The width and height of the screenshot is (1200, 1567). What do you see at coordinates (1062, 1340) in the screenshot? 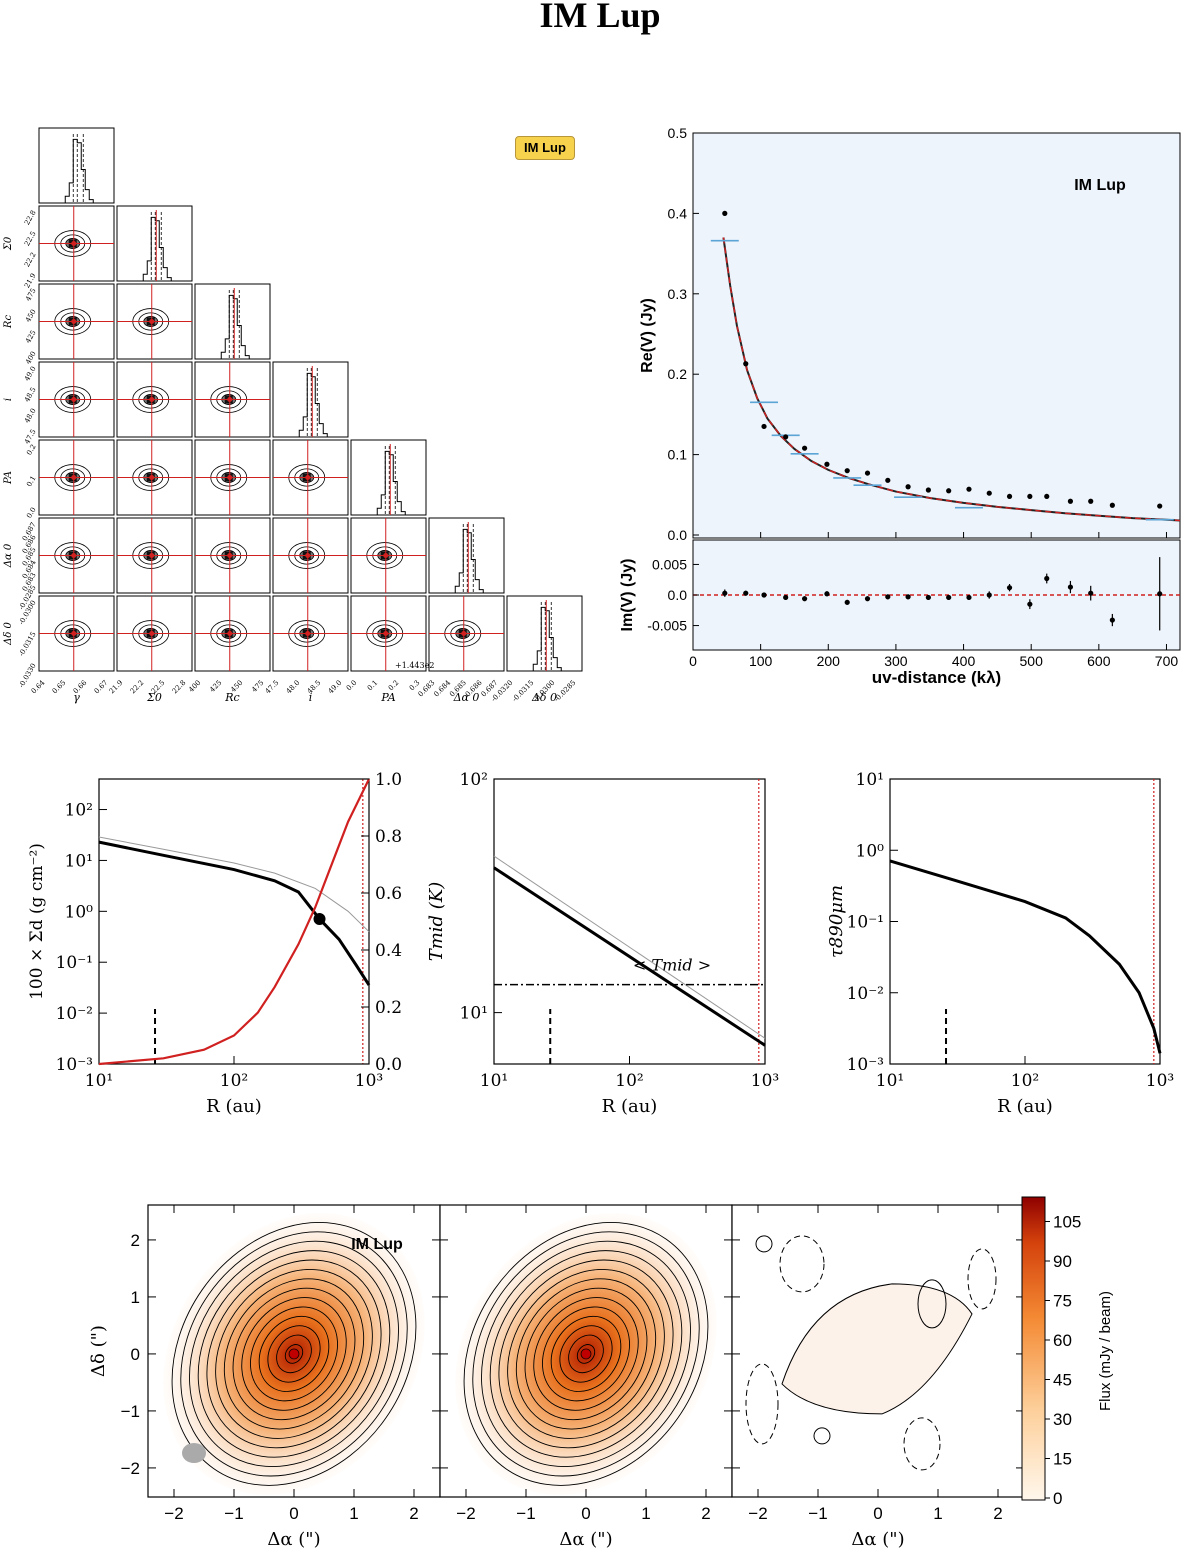
I see `colorbar-tick-label: 60` at bounding box center [1062, 1340].